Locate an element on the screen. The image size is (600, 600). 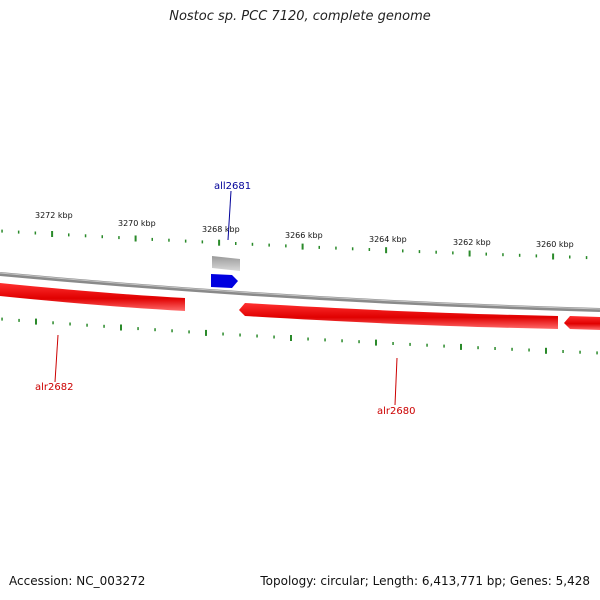
tick-label: 3268 kbp is located at coordinates (221, 229).